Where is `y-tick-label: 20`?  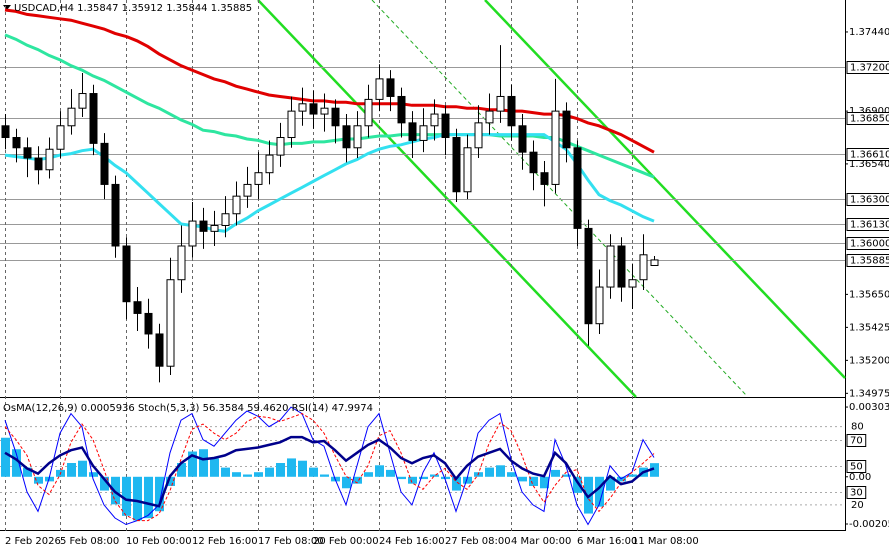
y-tick-label: 20 is located at coordinates (857, 505).